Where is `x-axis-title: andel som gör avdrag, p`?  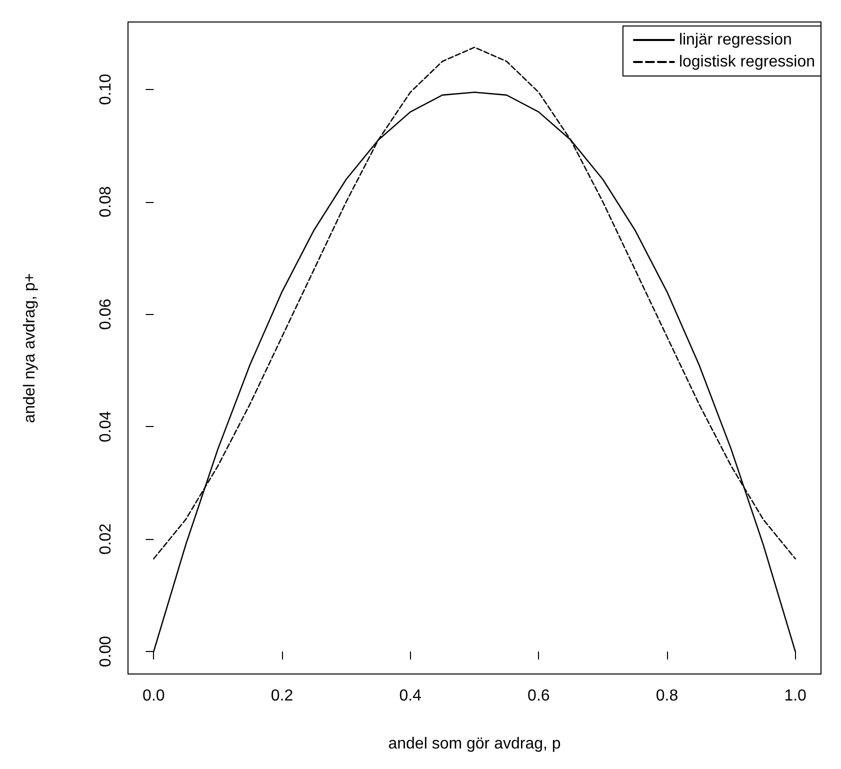 x-axis-title: andel som gör avdrag, p is located at coordinates (474, 744).